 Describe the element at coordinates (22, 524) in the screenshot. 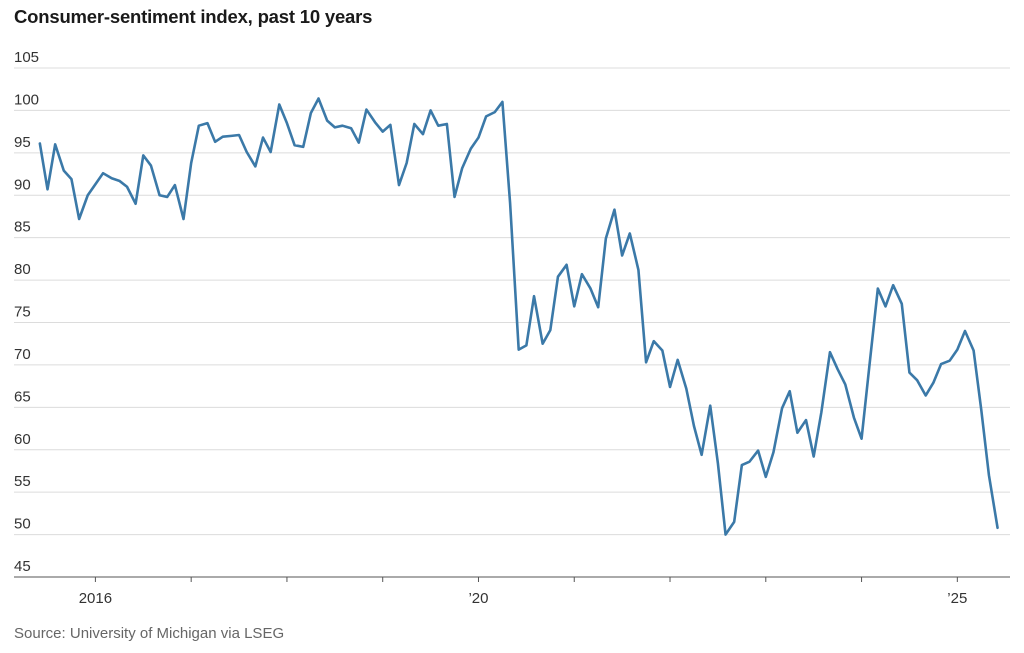

I see `y-tick-label-50: 50` at that location.